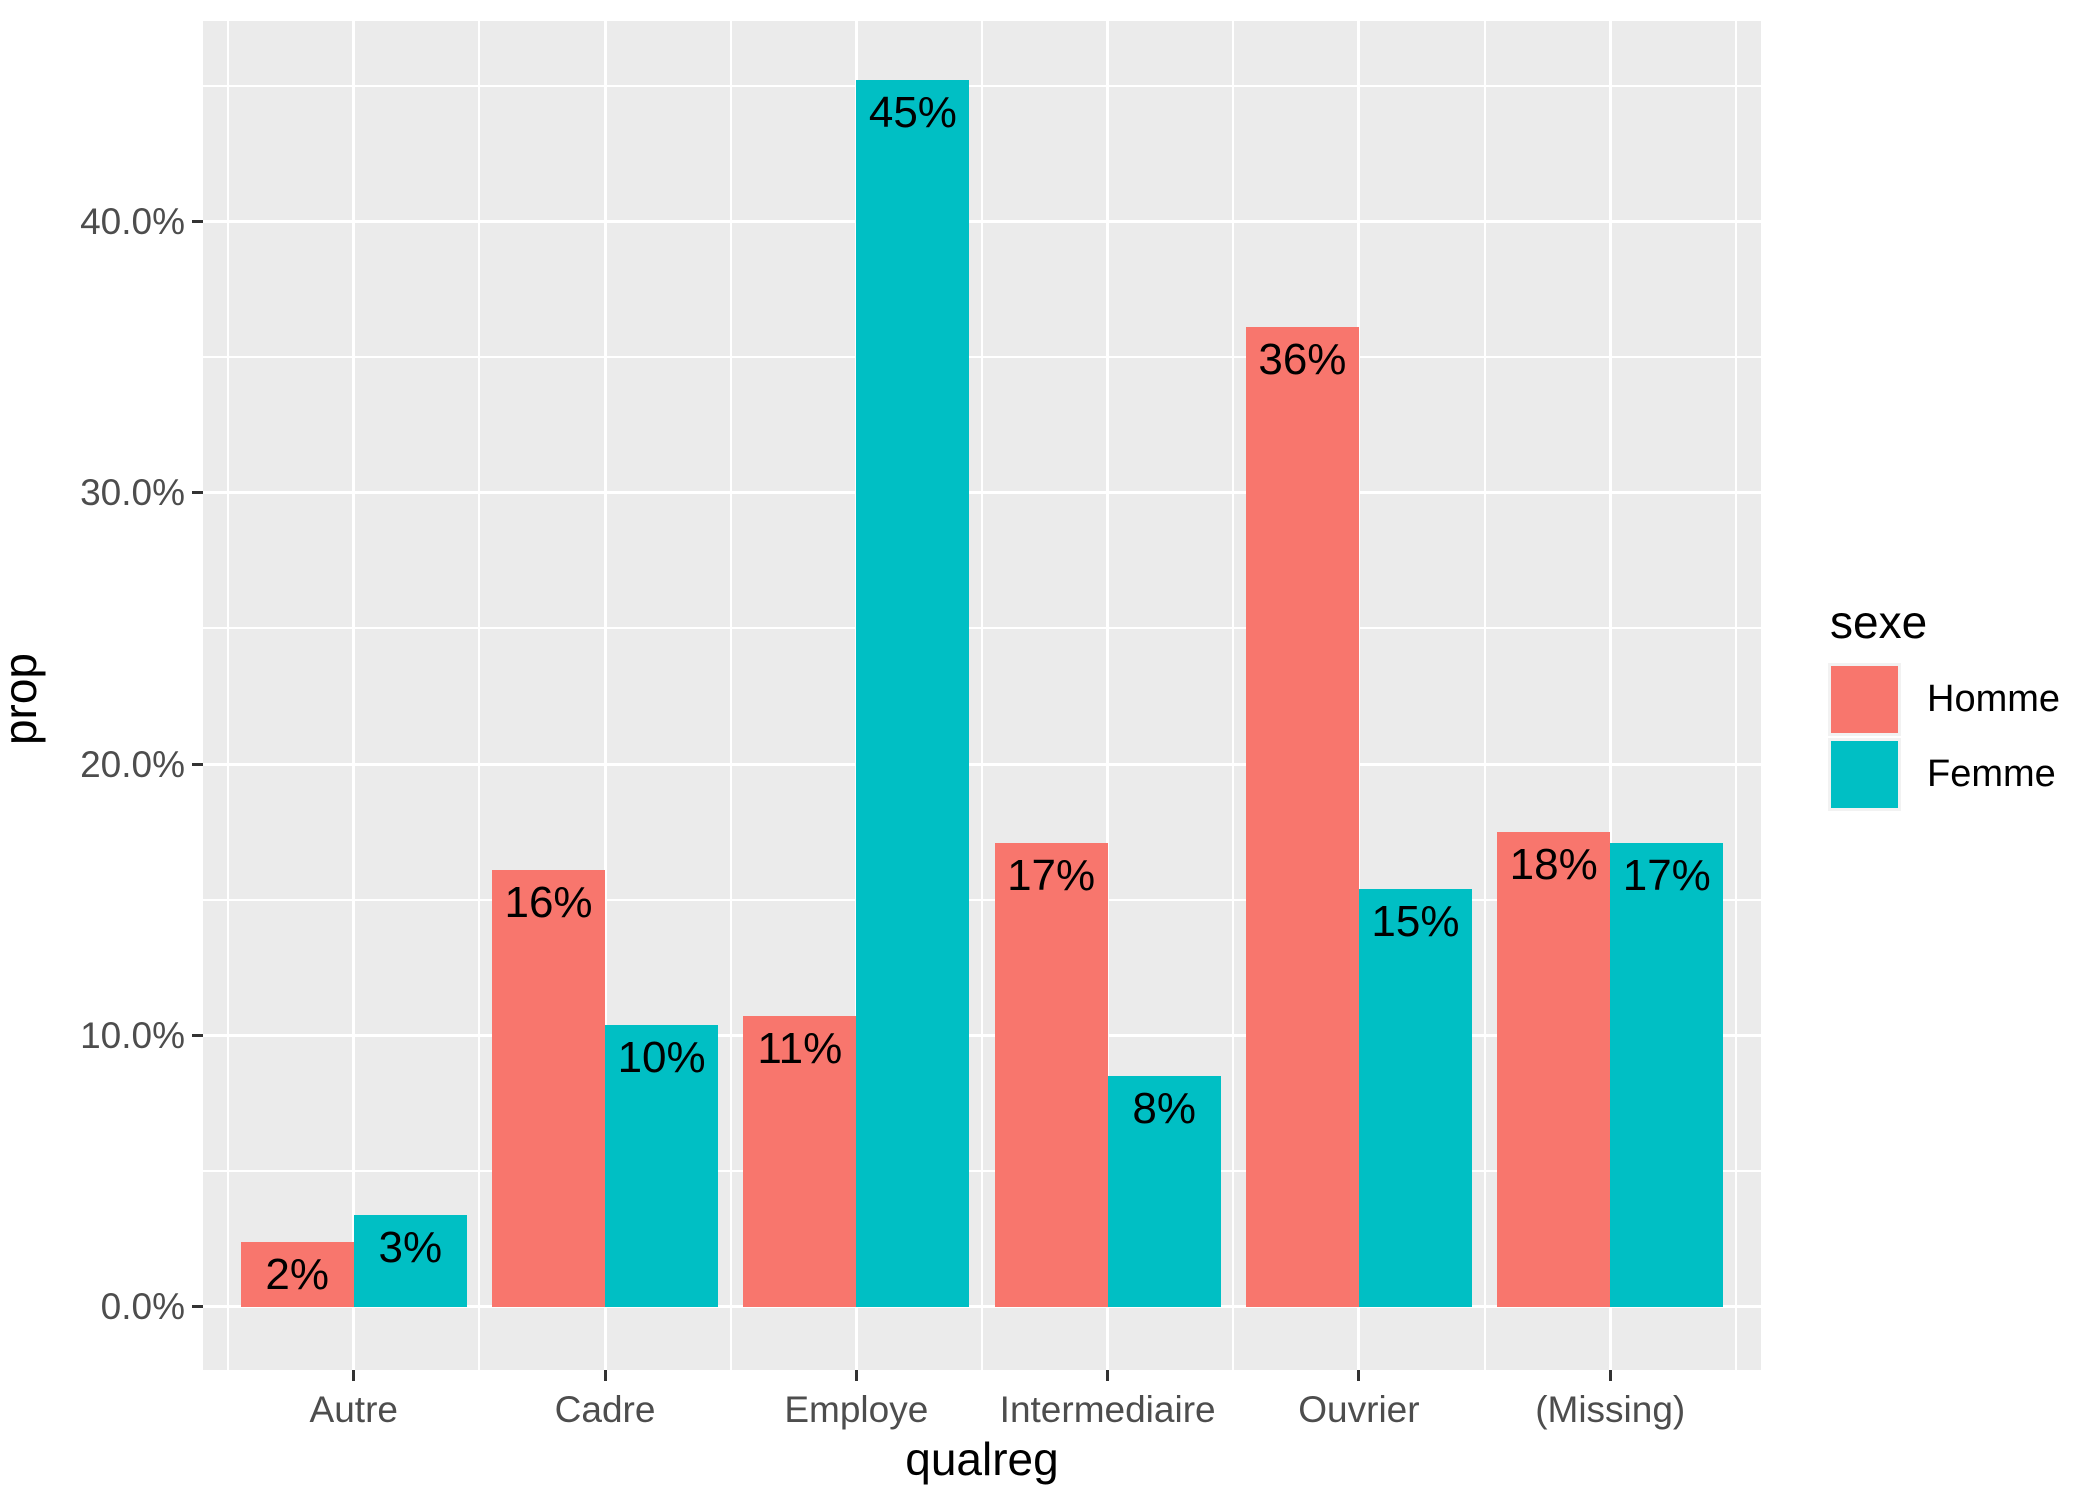 The width and height of the screenshot is (2100, 1500). Describe the element at coordinates (913, 693) in the screenshot. I see `bar-femme-2: 45%` at that location.